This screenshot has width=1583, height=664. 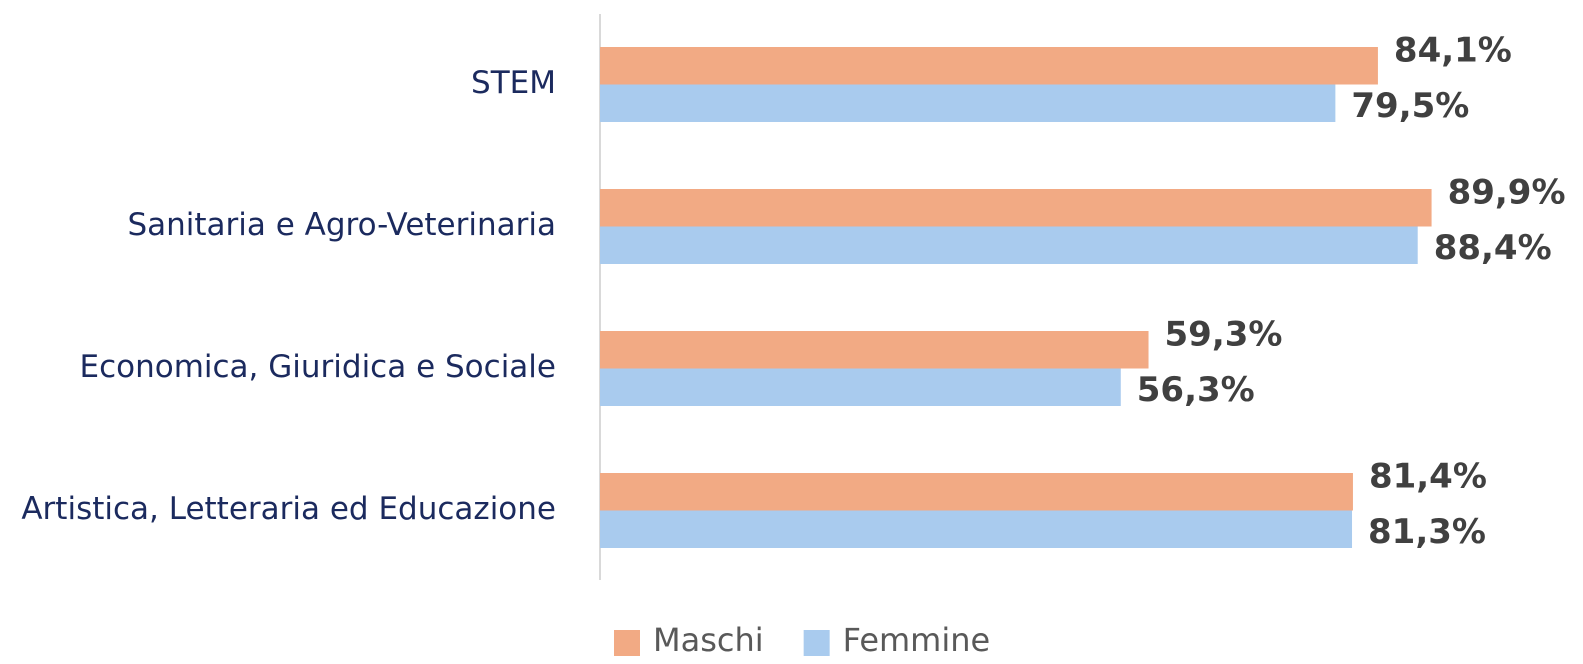 What do you see at coordinates (1507, 192) in the screenshot?
I see `value-label: 89,9%` at bounding box center [1507, 192].